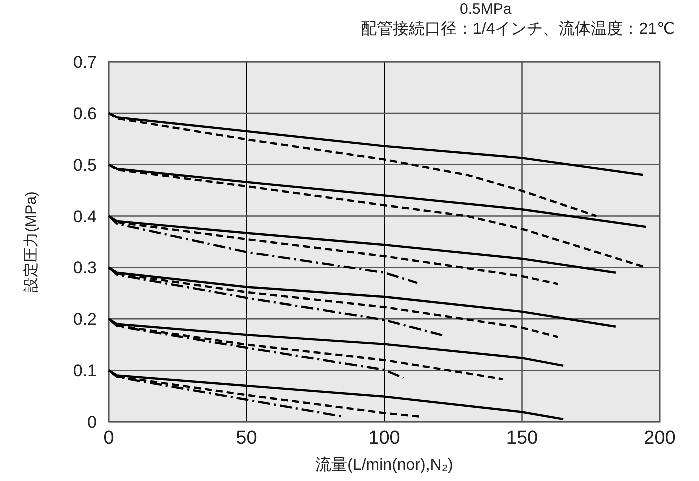 The image size is (699, 481). I want to click on y-tick-label: 0.1, so click(85, 371).